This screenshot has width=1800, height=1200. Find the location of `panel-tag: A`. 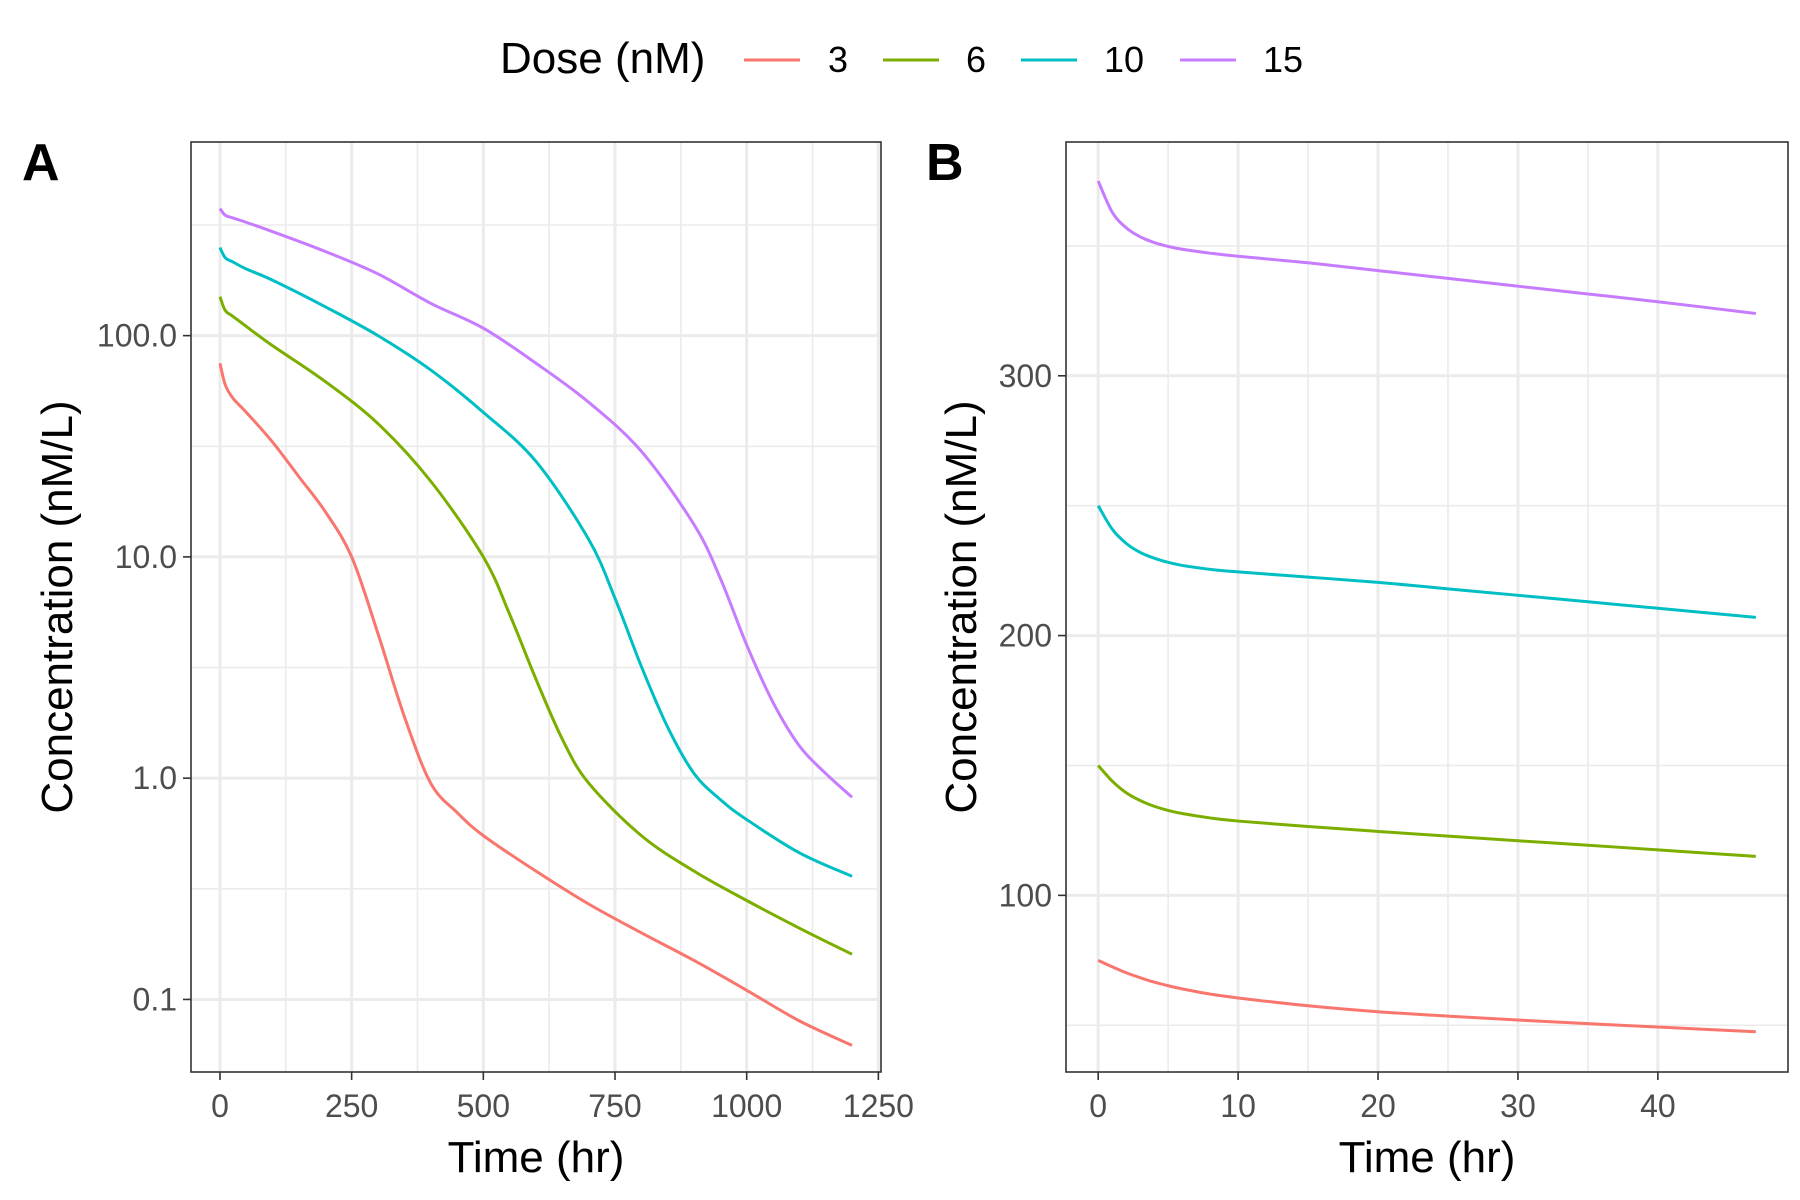

panel-tag: A is located at coordinates (41, 163).